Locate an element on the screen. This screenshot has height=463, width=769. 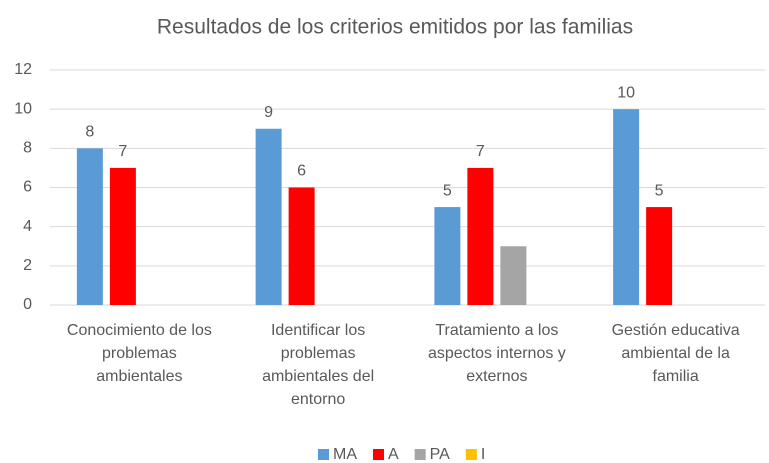
x-tick-label: aspectos internos y is located at coordinates (497, 353).